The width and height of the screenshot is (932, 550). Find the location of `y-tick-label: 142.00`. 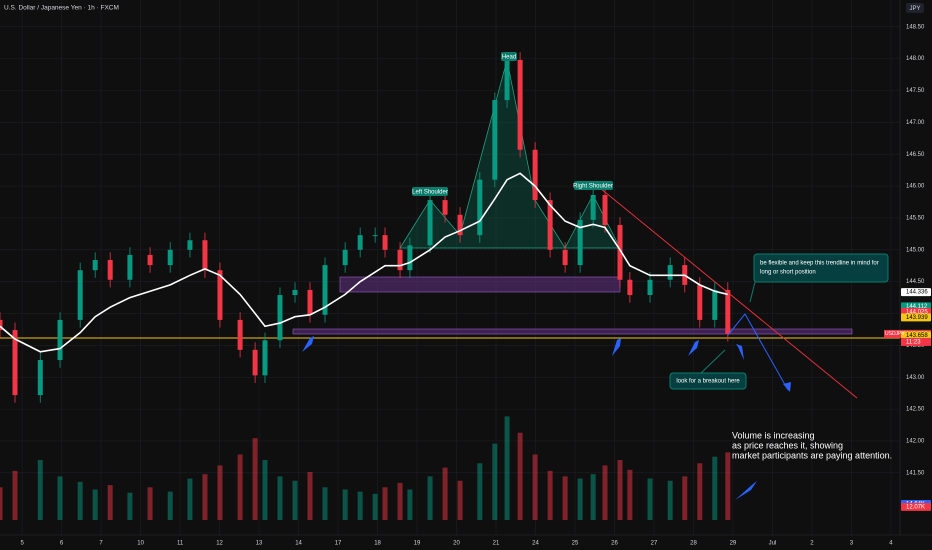

y-tick-label: 142.00 is located at coordinates (915, 442).